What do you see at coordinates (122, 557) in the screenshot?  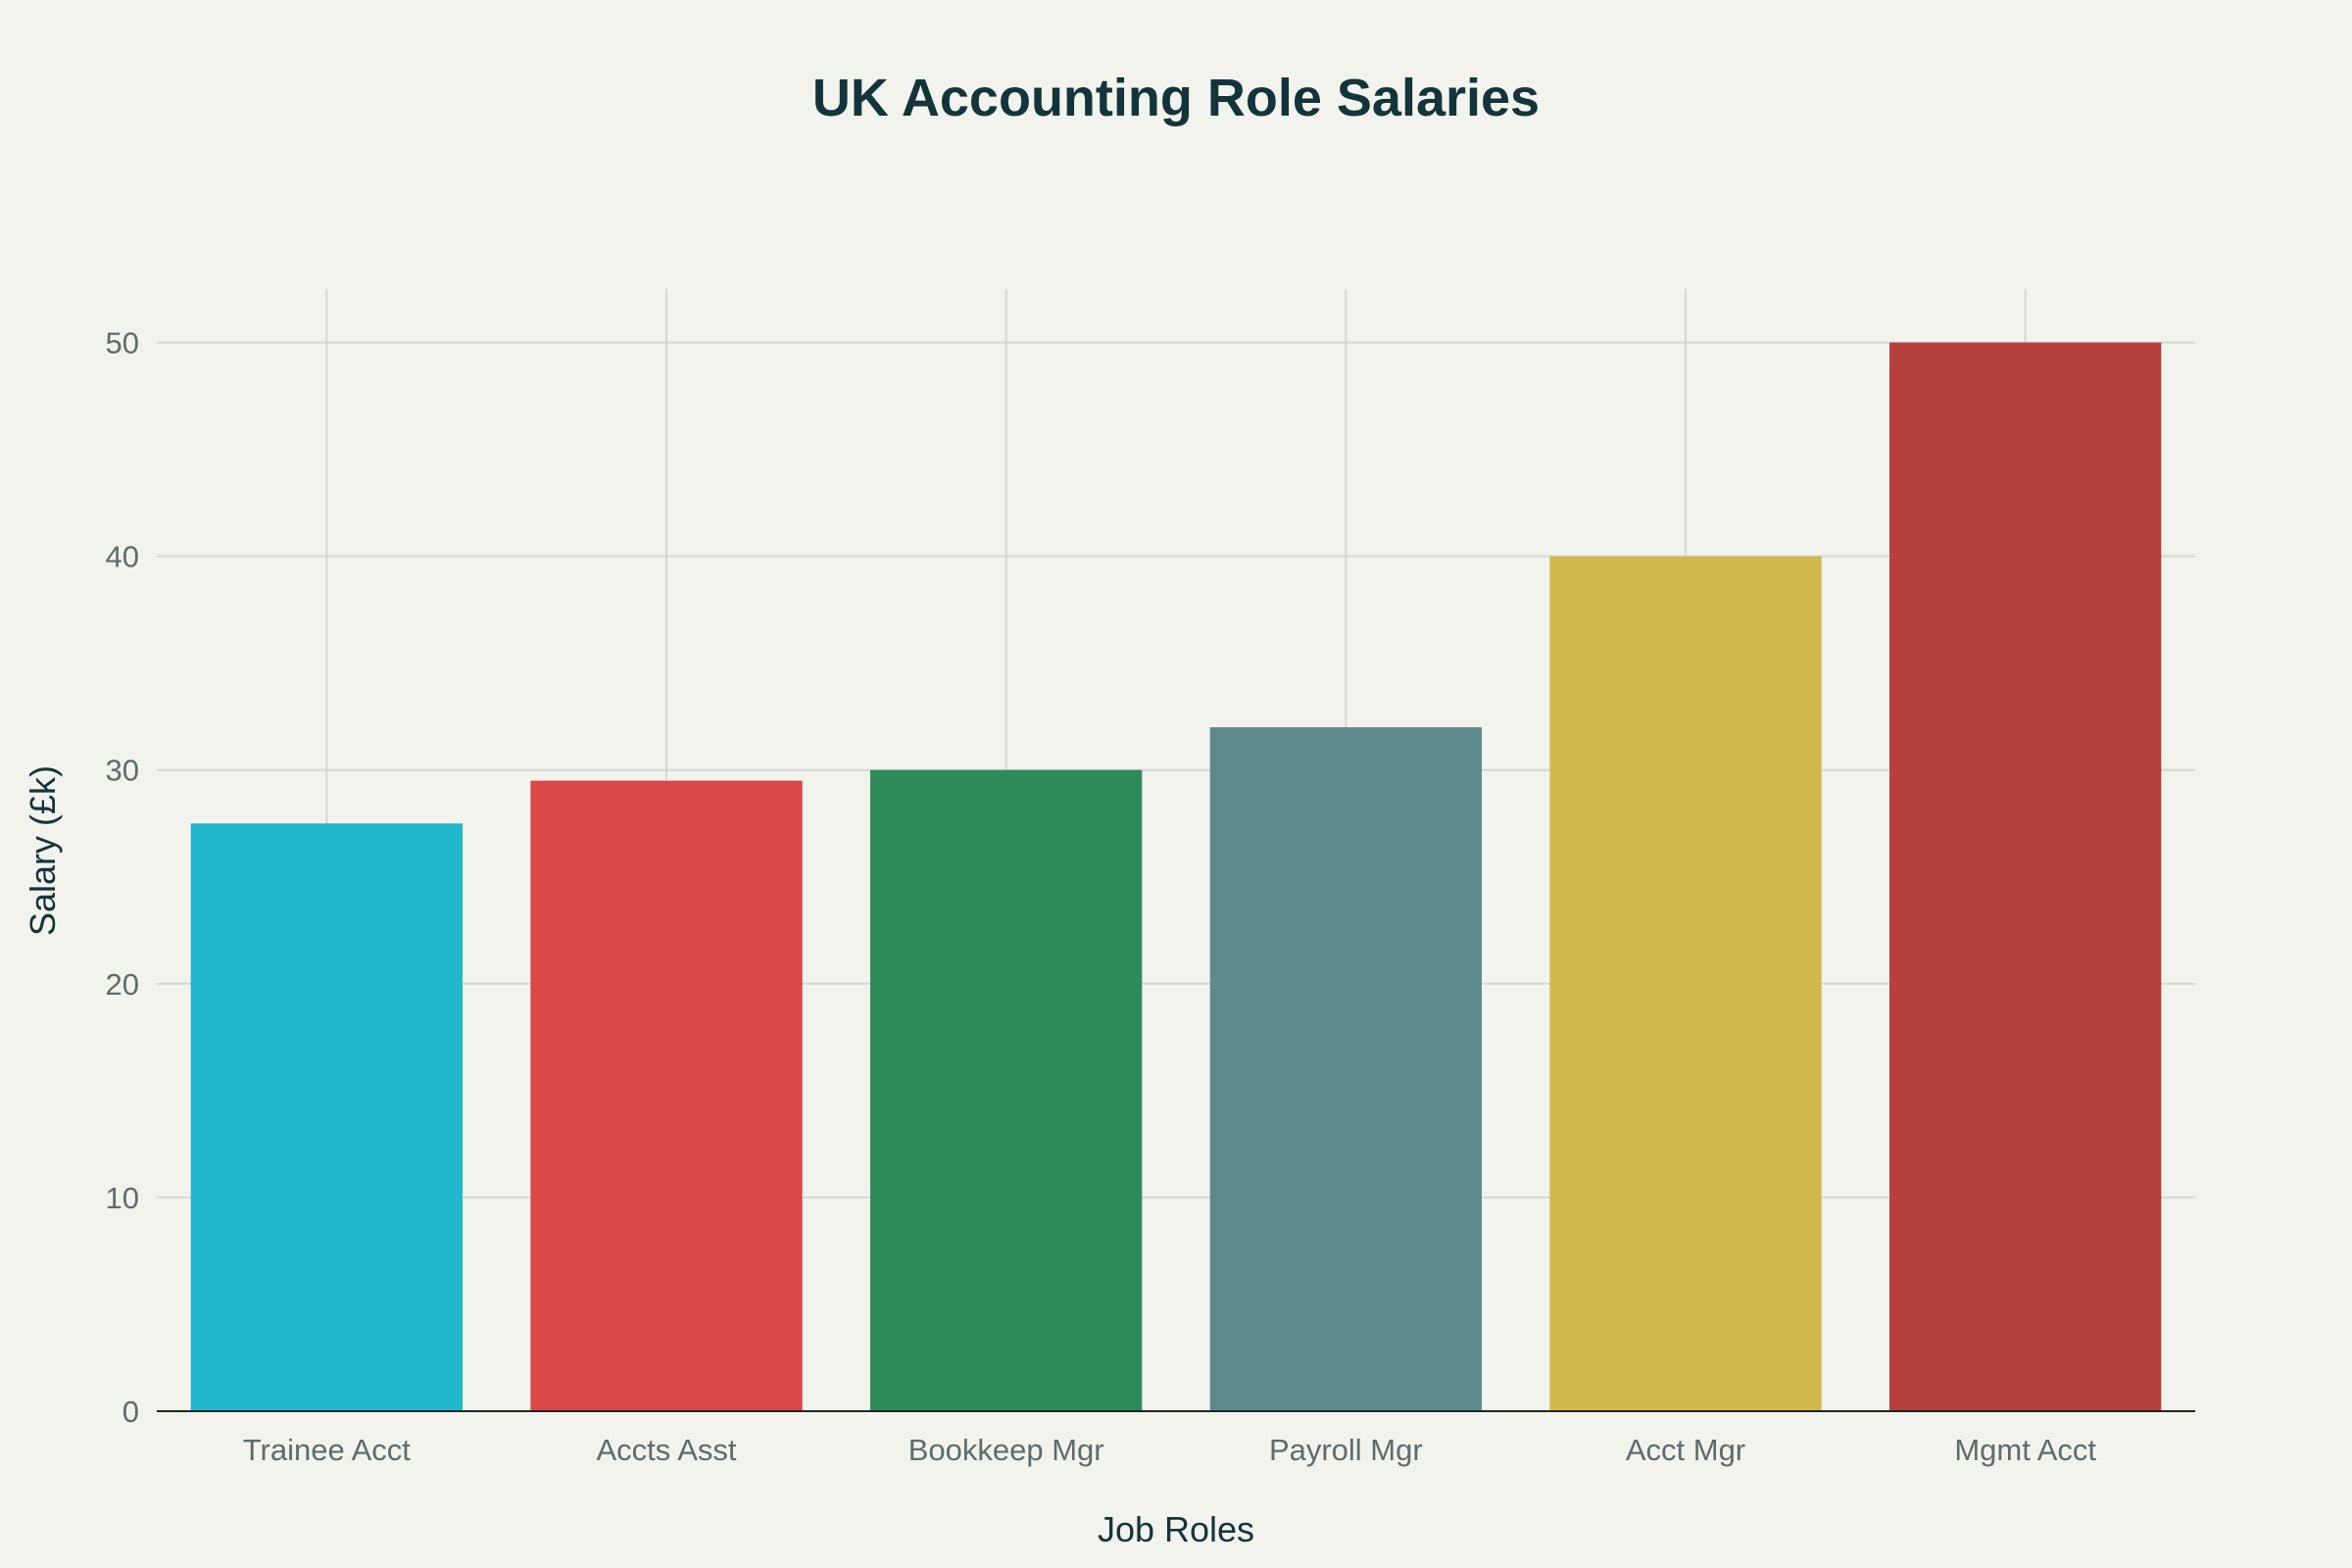 I see `y-tick-label: 40` at bounding box center [122, 557].